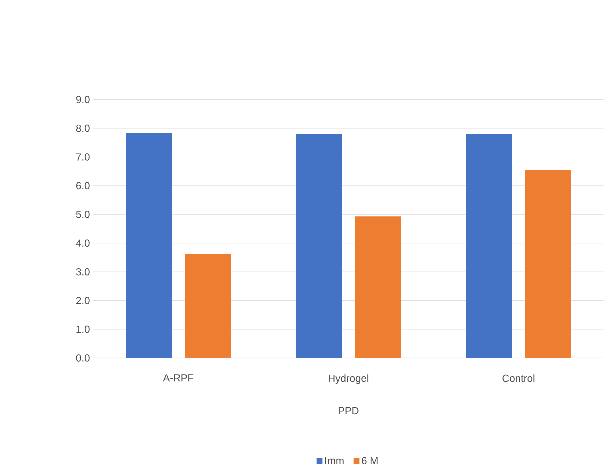  Describe the element at coordinates (83, 272) in the screenshot. I see `y-tick-label: 3.0` at that location.